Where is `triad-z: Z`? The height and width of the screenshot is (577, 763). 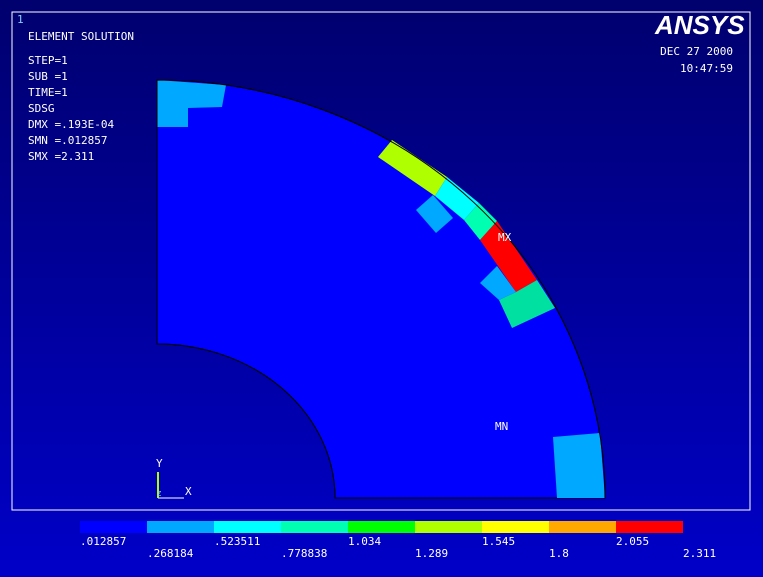 triad-z: Z is located at coordinates (159, 494).